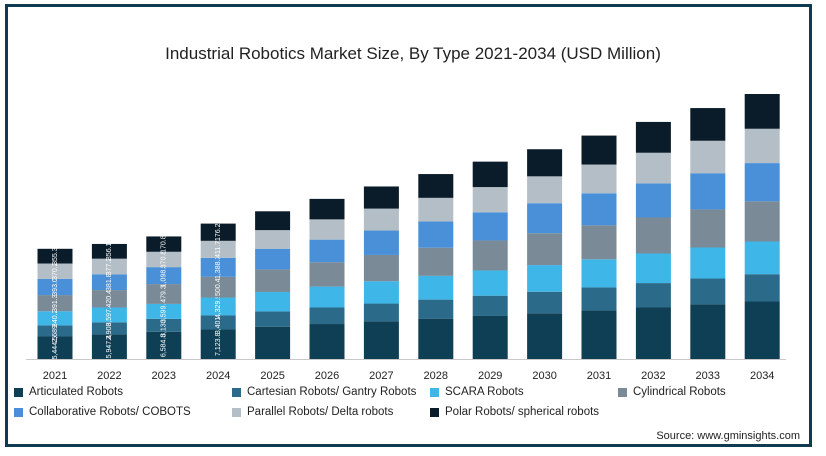 Image resolution: width=826 pixels, height=456 pixels. I want to click on data-label: 3,401.9, so click(218, 322).